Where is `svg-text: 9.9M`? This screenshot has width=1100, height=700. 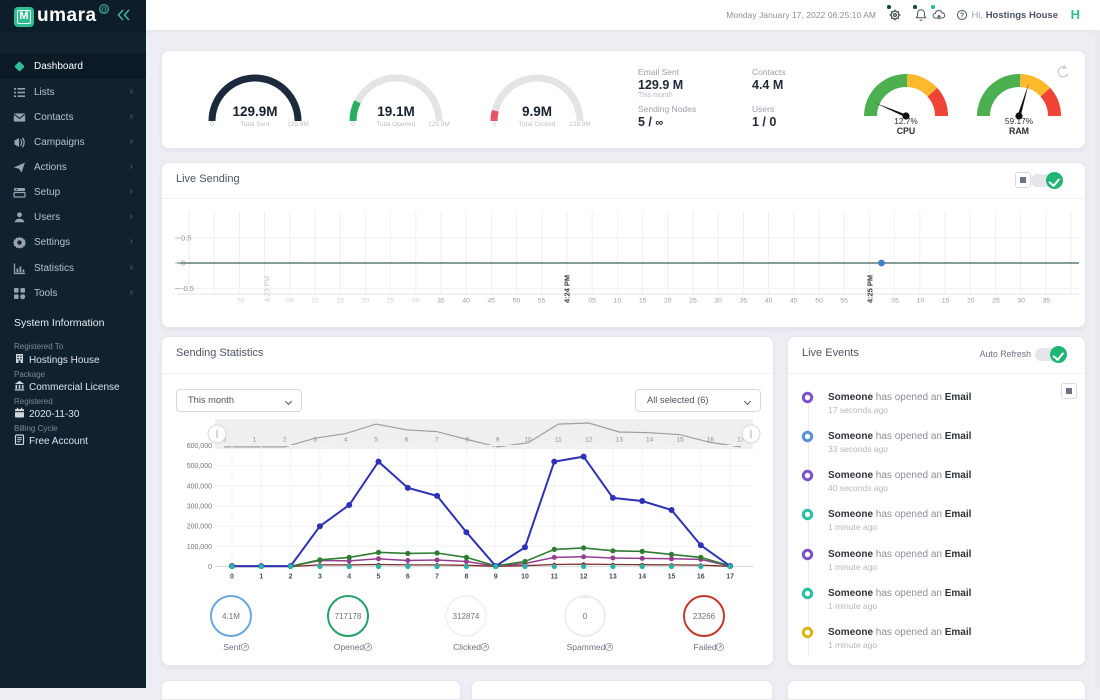 svg-text: 9.9M is located at coordinates (537, 111).